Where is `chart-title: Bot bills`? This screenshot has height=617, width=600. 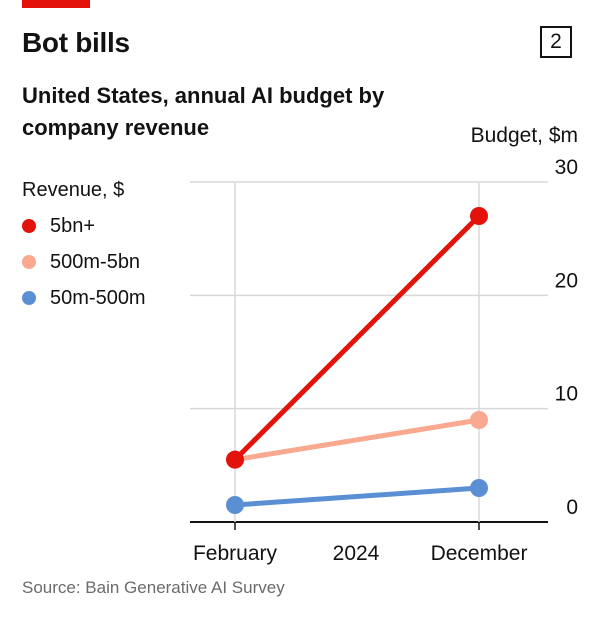 chart-title: Bot bills is located at coordinates (76, 42).